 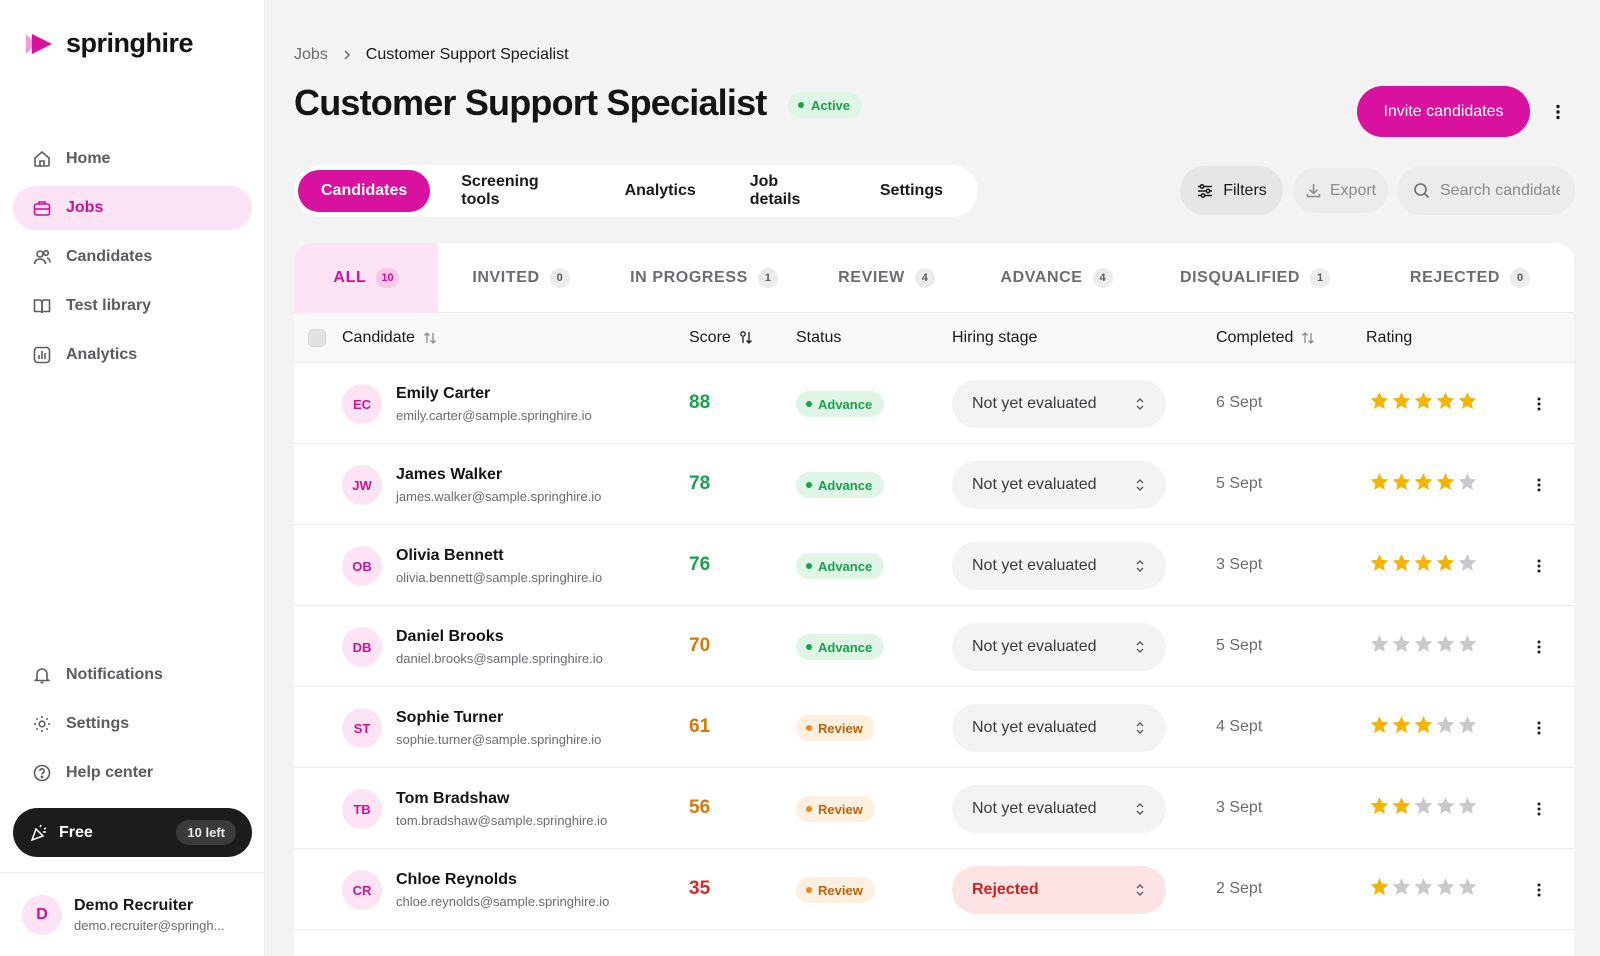 I want to click on sidebar-item-notifications: Notifications, so click(x=132, y=675).